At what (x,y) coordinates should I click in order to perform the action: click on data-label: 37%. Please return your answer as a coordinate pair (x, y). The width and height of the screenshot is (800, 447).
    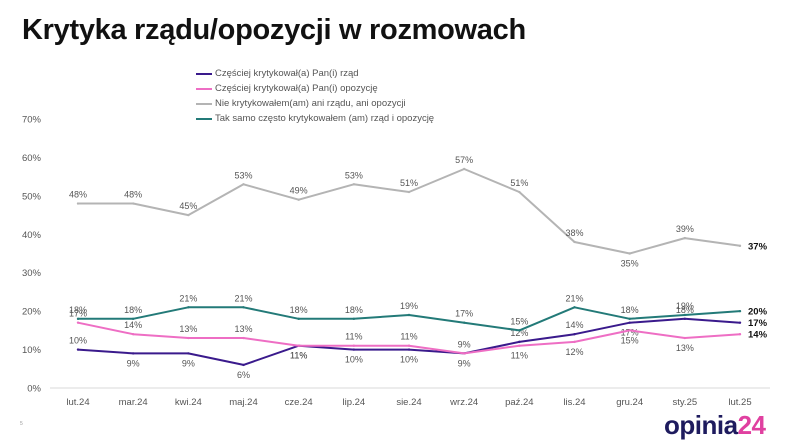
    Looking at the image, I should click on (758, 246).